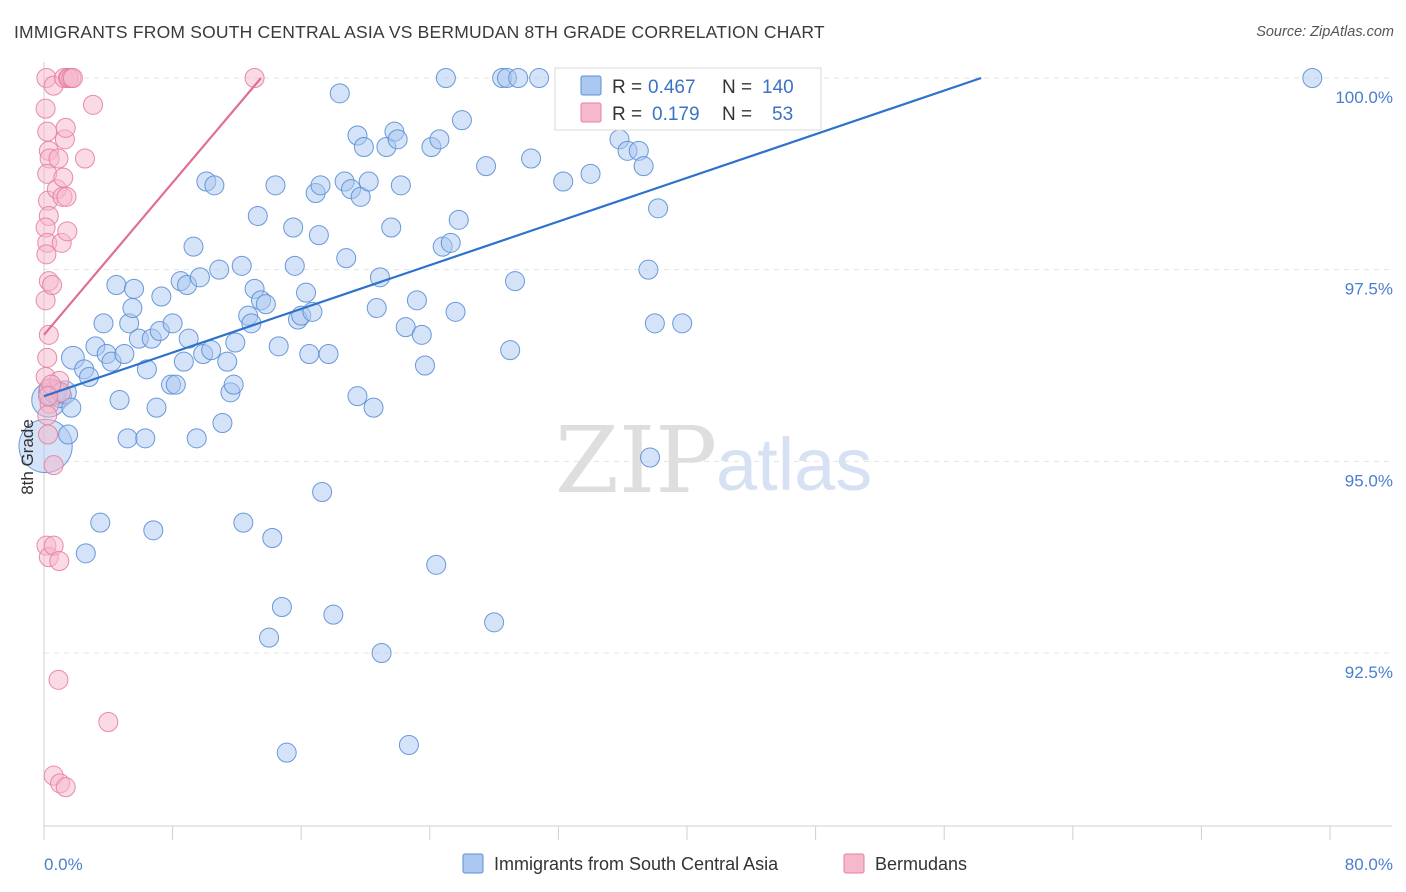 The image size is (1406, 892). I want to click on watermark: ZIP atlas, so click(713, 460).